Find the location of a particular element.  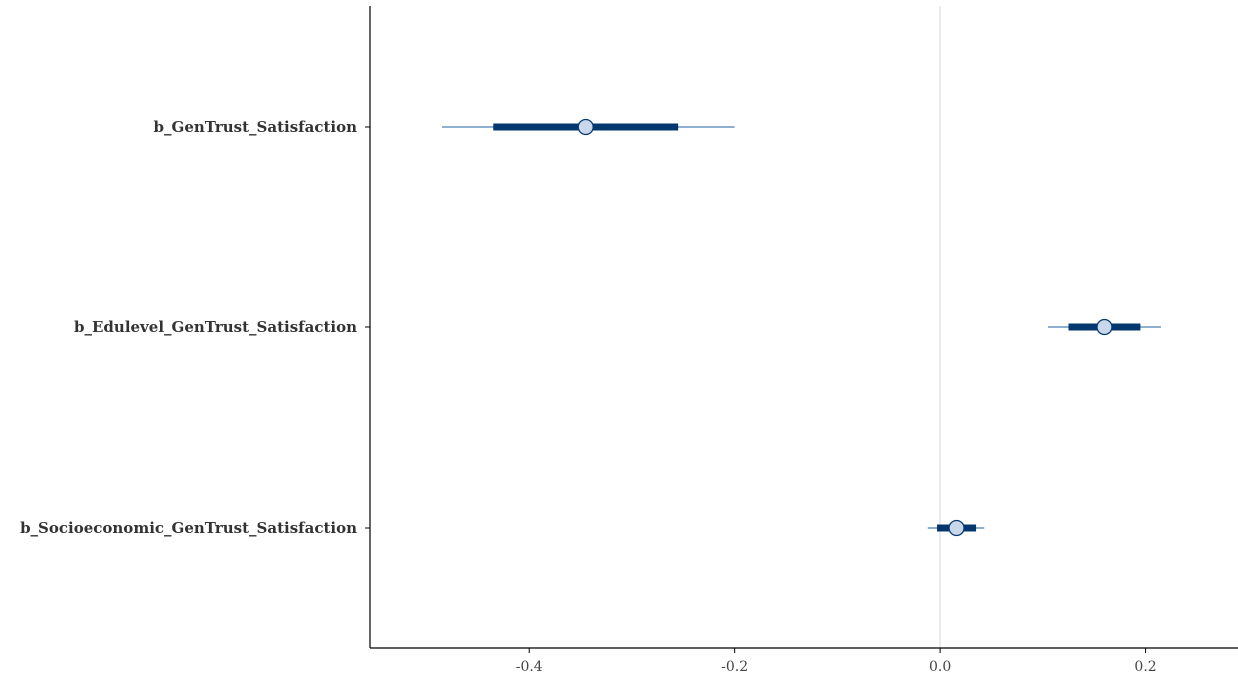

x-tick-label: -0.2 is located at coordinates (734, 667).